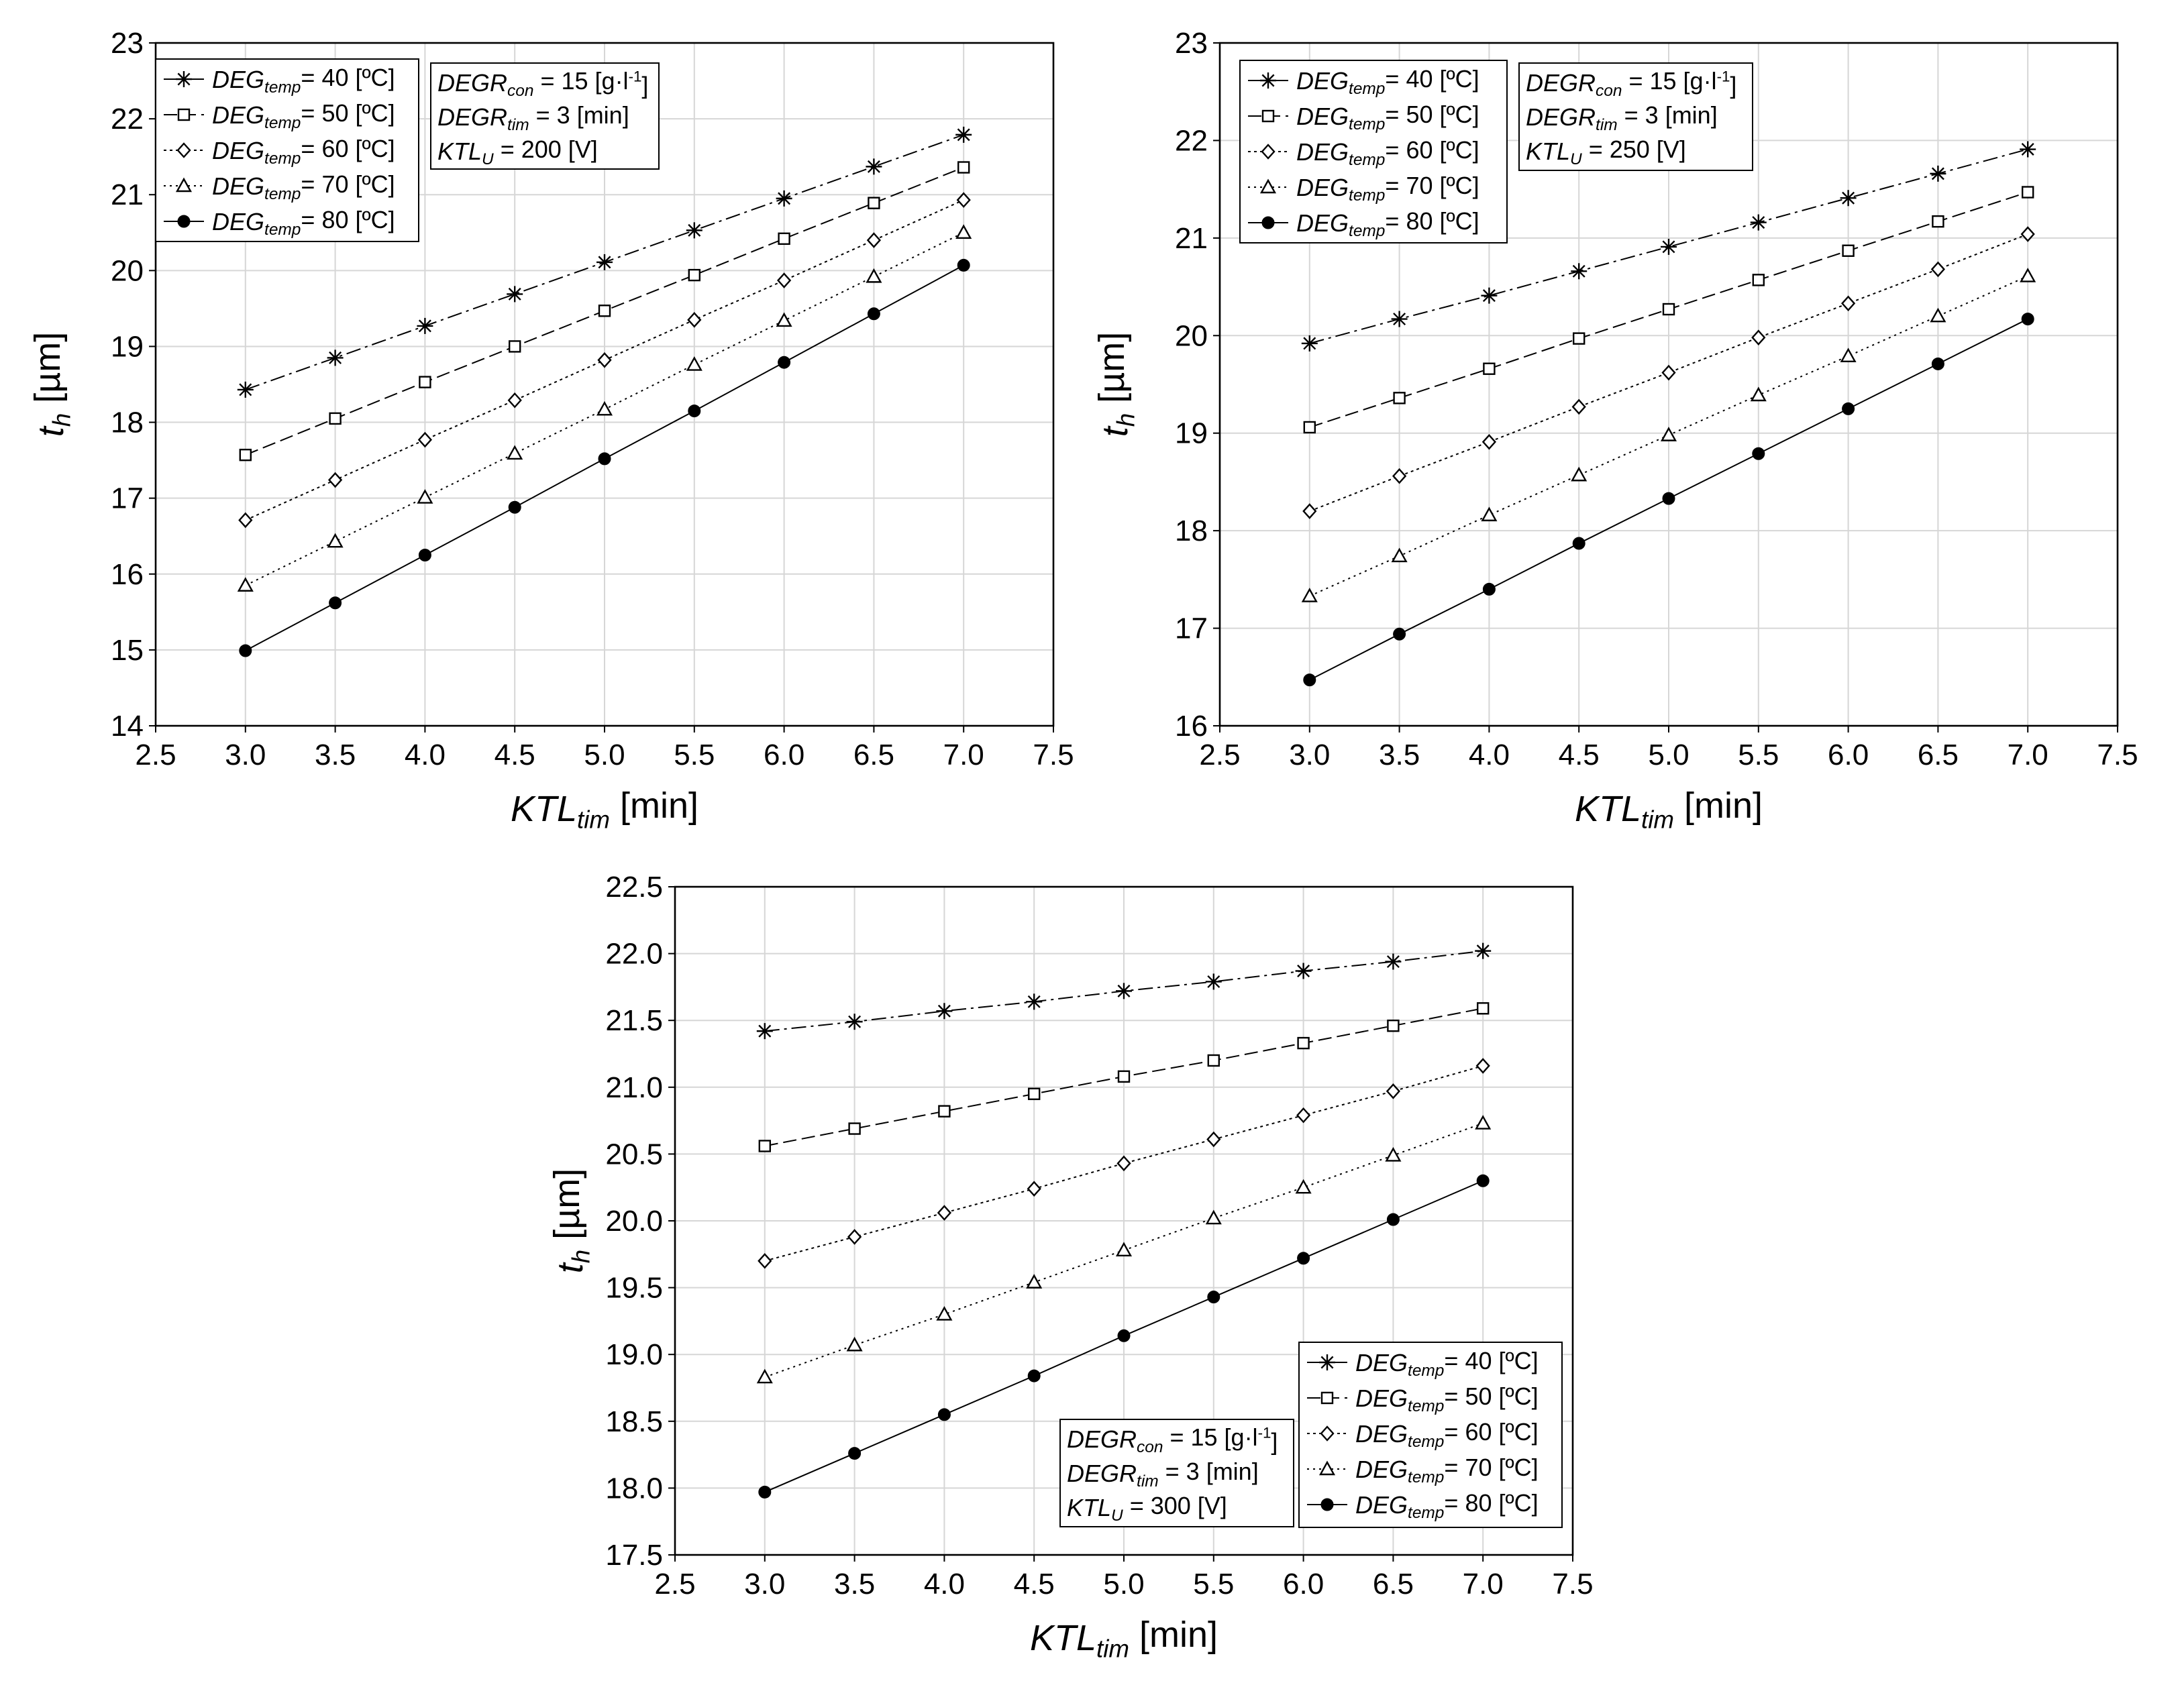 The width and height of the screenshot is (2184, 1681). What do you see at coordinates (1423, 1505) in the screenshot?
I see `legend-item: DEGtemp= 80 [ºC]` at bounding box center [1423, 1505].